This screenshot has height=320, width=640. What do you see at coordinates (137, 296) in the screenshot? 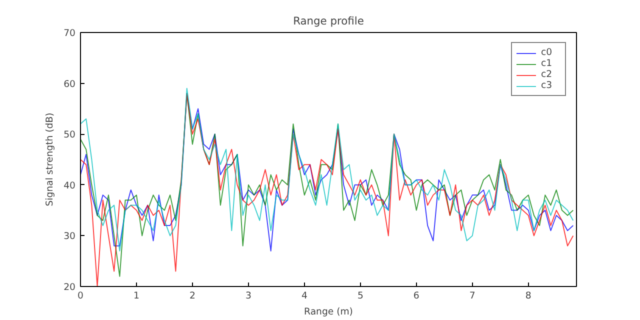
I see `x-tick-label: 1` at bounding box center [137, 296].